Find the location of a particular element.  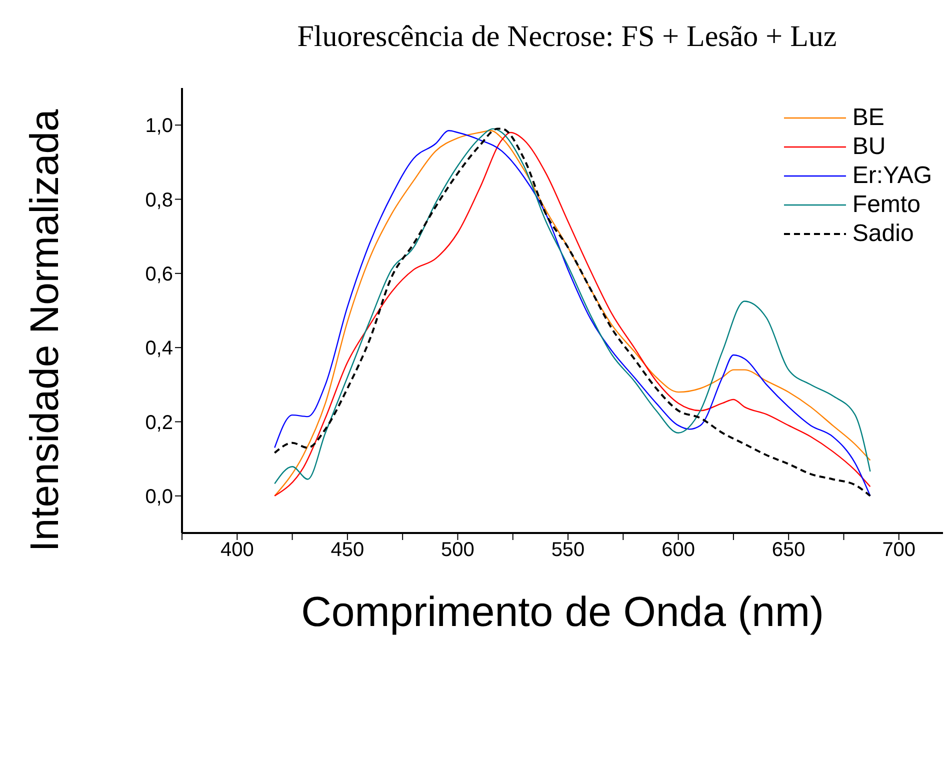

x-tick-label: 700 is located at coordinates (899, 550).